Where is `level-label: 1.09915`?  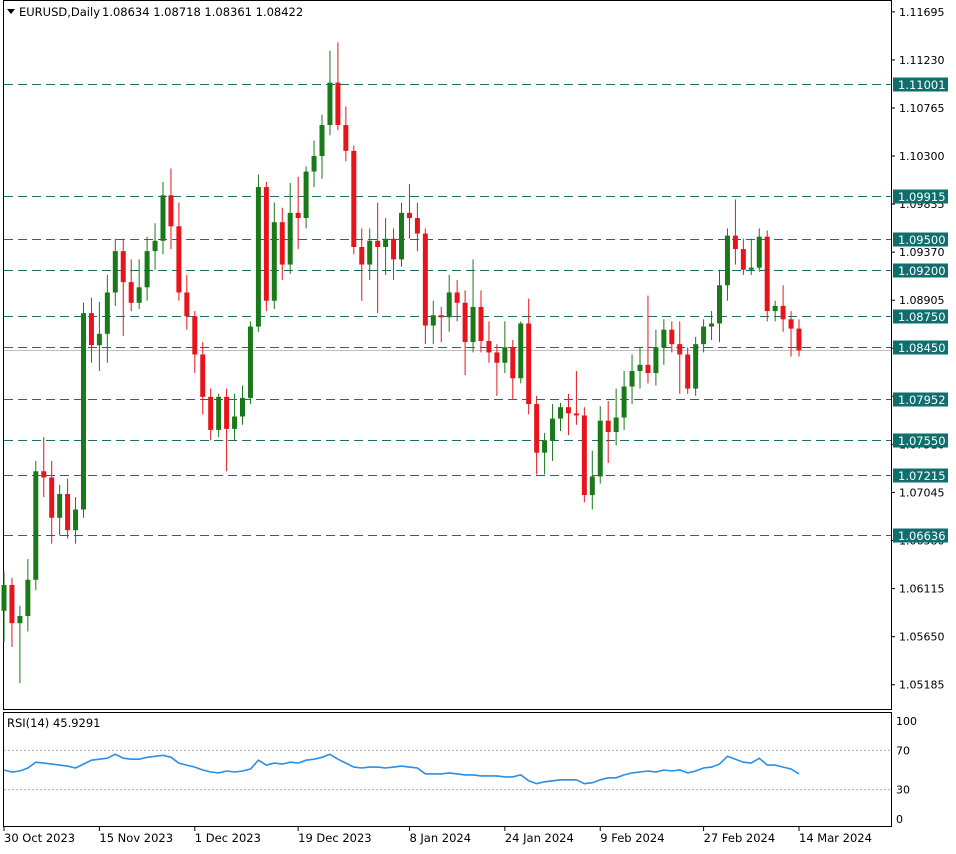
level-label: 1.09915 is located at coordinates (922, 197).